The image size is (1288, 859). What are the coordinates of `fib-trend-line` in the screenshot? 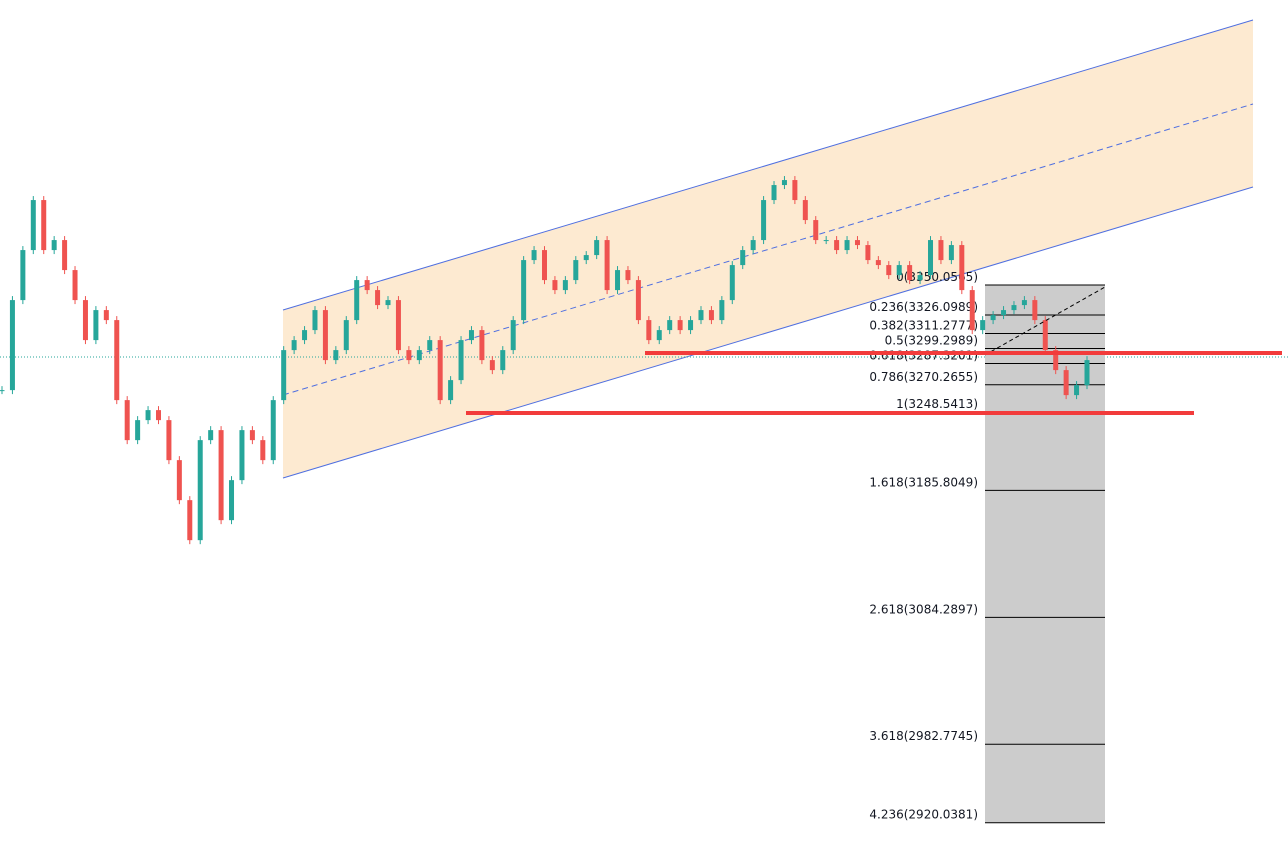 It's located at (1045, 321).